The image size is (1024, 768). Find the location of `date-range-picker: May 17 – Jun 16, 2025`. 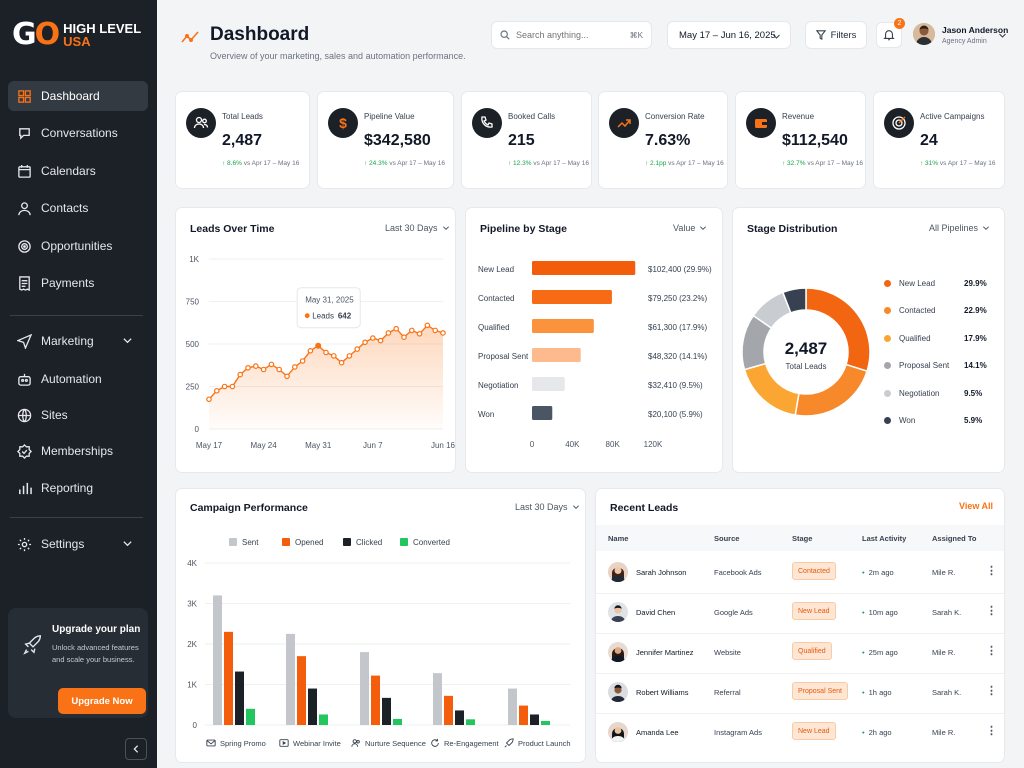

date-range-picker: May 17 – Jun 16, 2025 is located at coordinates (729, 35).